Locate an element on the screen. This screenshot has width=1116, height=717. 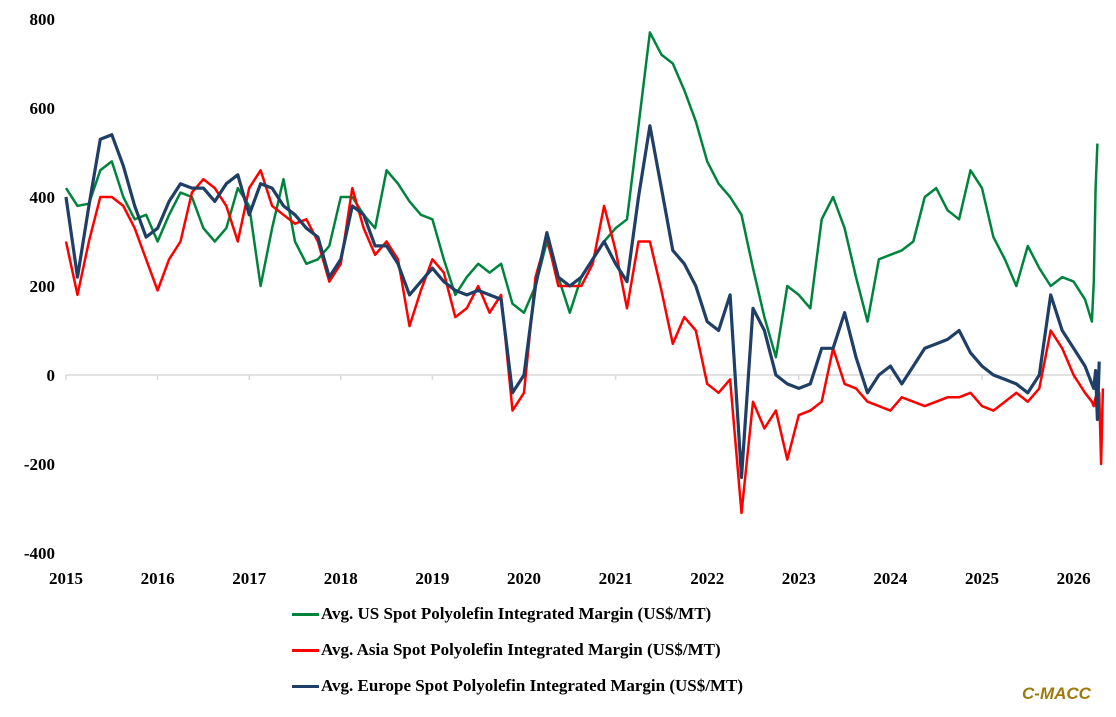
y-axis: -400 -200 0 200 400 600 800 is located at coordinates (39, 286).